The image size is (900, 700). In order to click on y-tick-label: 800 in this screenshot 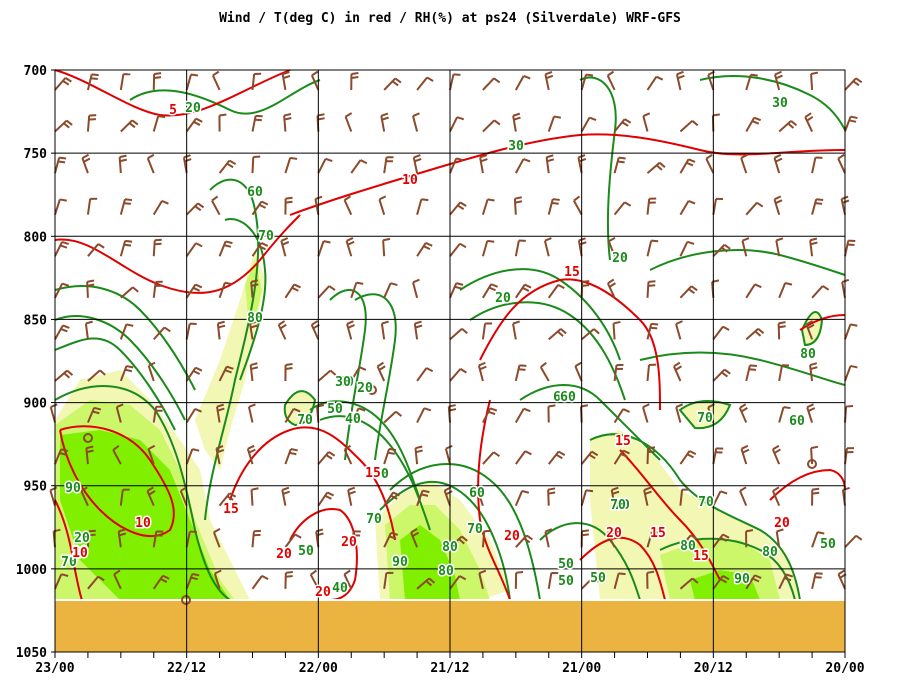, I will do `click(36, 237)`.